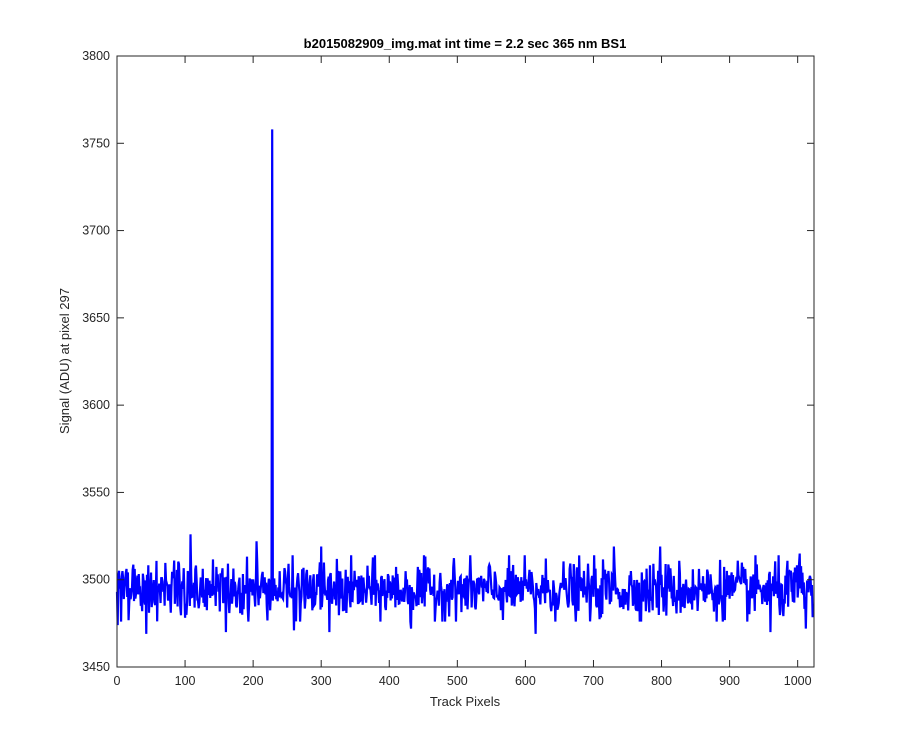 Image resolution: width=900 pixels, height=755 pixels. Describe the element at coordinates (465, 701) in the screenshot. I see `x-axis-label: Track Pixels` at that location.